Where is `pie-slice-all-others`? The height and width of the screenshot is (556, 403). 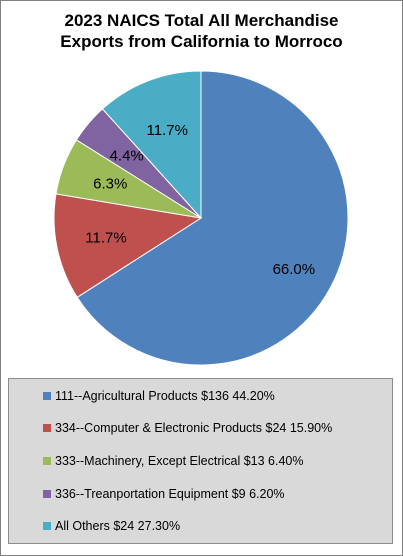
pie-slice-all-others is located at coordinates (151, 145).